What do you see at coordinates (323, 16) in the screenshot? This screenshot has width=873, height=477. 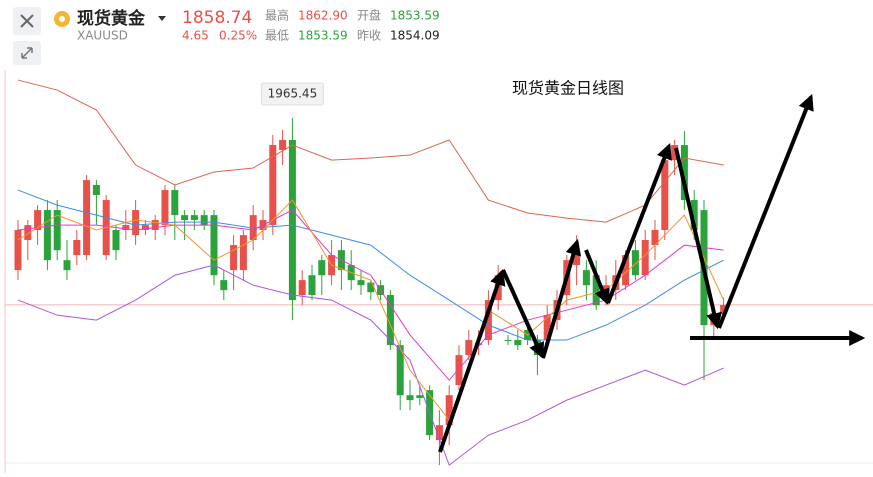 I see `stat-value: 1862.90` at bounding box center [323, 16].